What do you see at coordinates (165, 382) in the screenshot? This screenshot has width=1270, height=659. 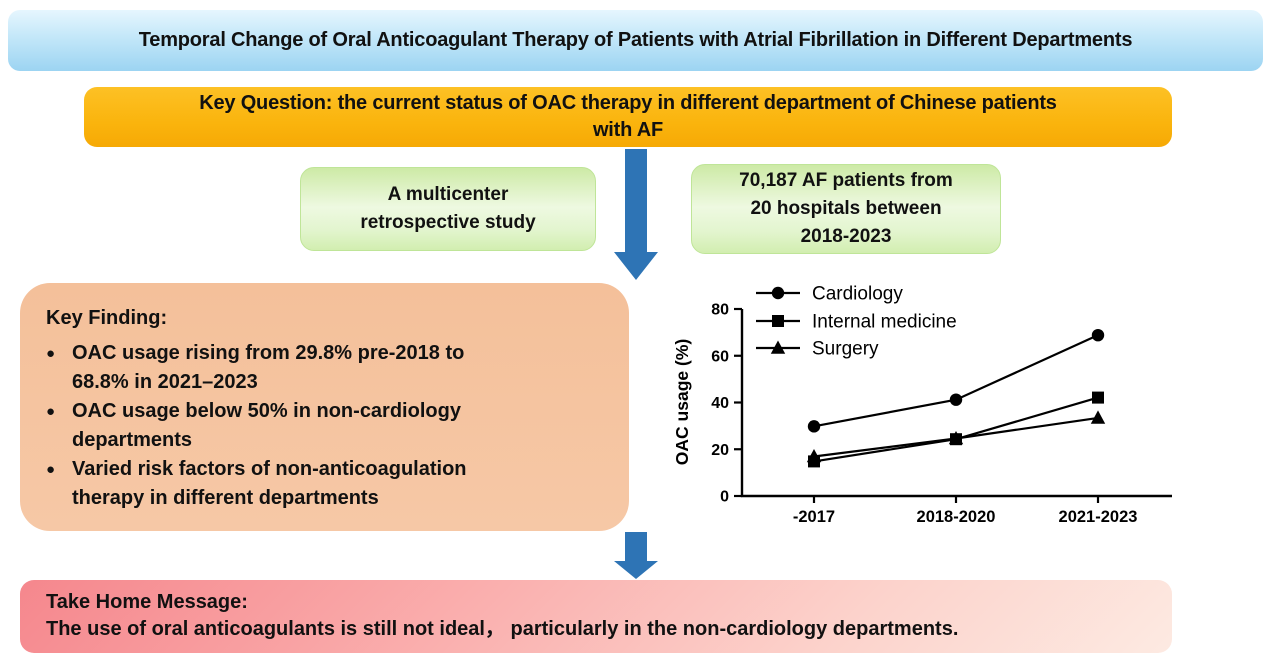 I see `bullet-1-line2: 68.8% in 2021–2023` at bounding box center [165, 382].